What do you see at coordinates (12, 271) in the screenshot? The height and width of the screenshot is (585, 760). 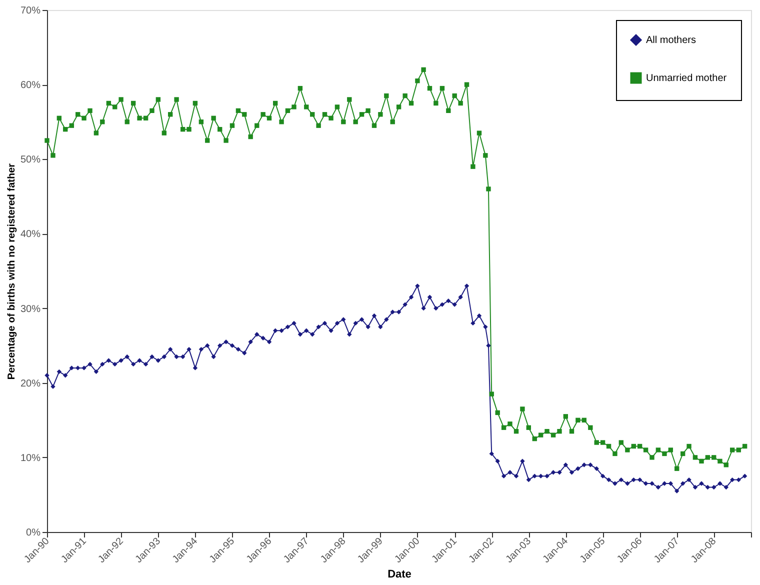 I see `y-axis-title: Percentage of births with no registered father` at bounding box center [12, 271].